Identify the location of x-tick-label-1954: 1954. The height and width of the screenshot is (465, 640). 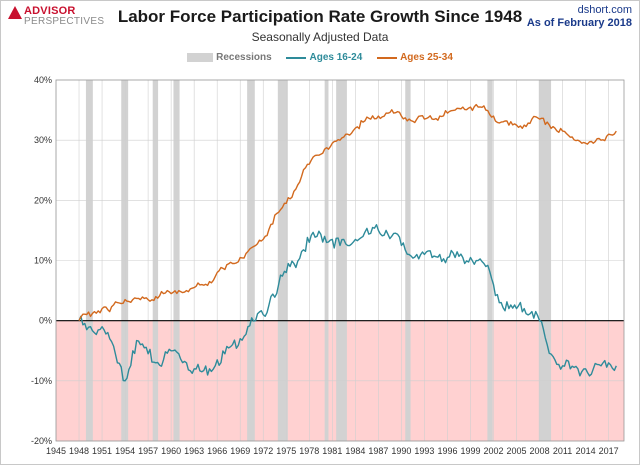
(125, 451).